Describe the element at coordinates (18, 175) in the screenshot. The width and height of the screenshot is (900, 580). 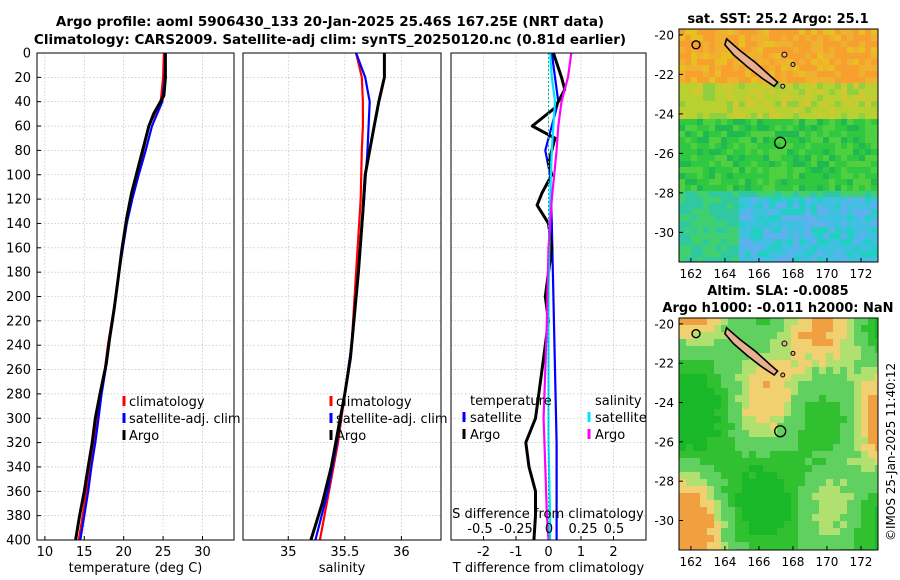
I see `y-tick-label: 100` at that location.